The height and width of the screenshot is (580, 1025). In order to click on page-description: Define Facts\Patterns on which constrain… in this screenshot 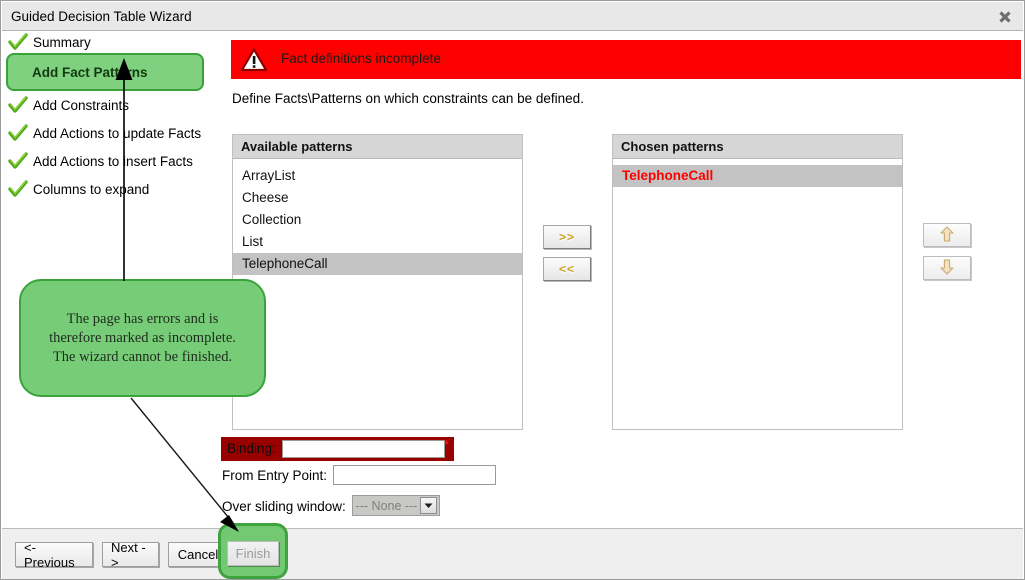, I will do `click(408, 98)`.